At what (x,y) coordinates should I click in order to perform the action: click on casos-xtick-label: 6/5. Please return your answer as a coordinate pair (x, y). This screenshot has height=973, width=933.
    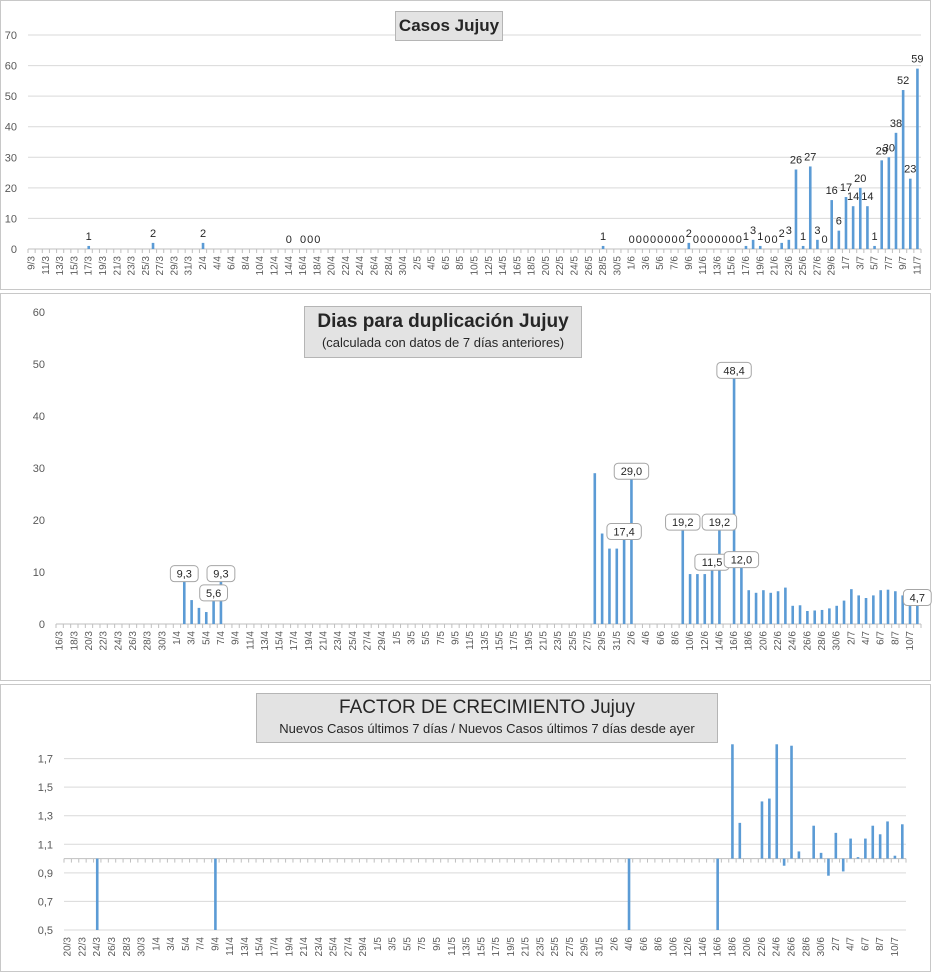
    Looking at the image, I should click on (446, 263).